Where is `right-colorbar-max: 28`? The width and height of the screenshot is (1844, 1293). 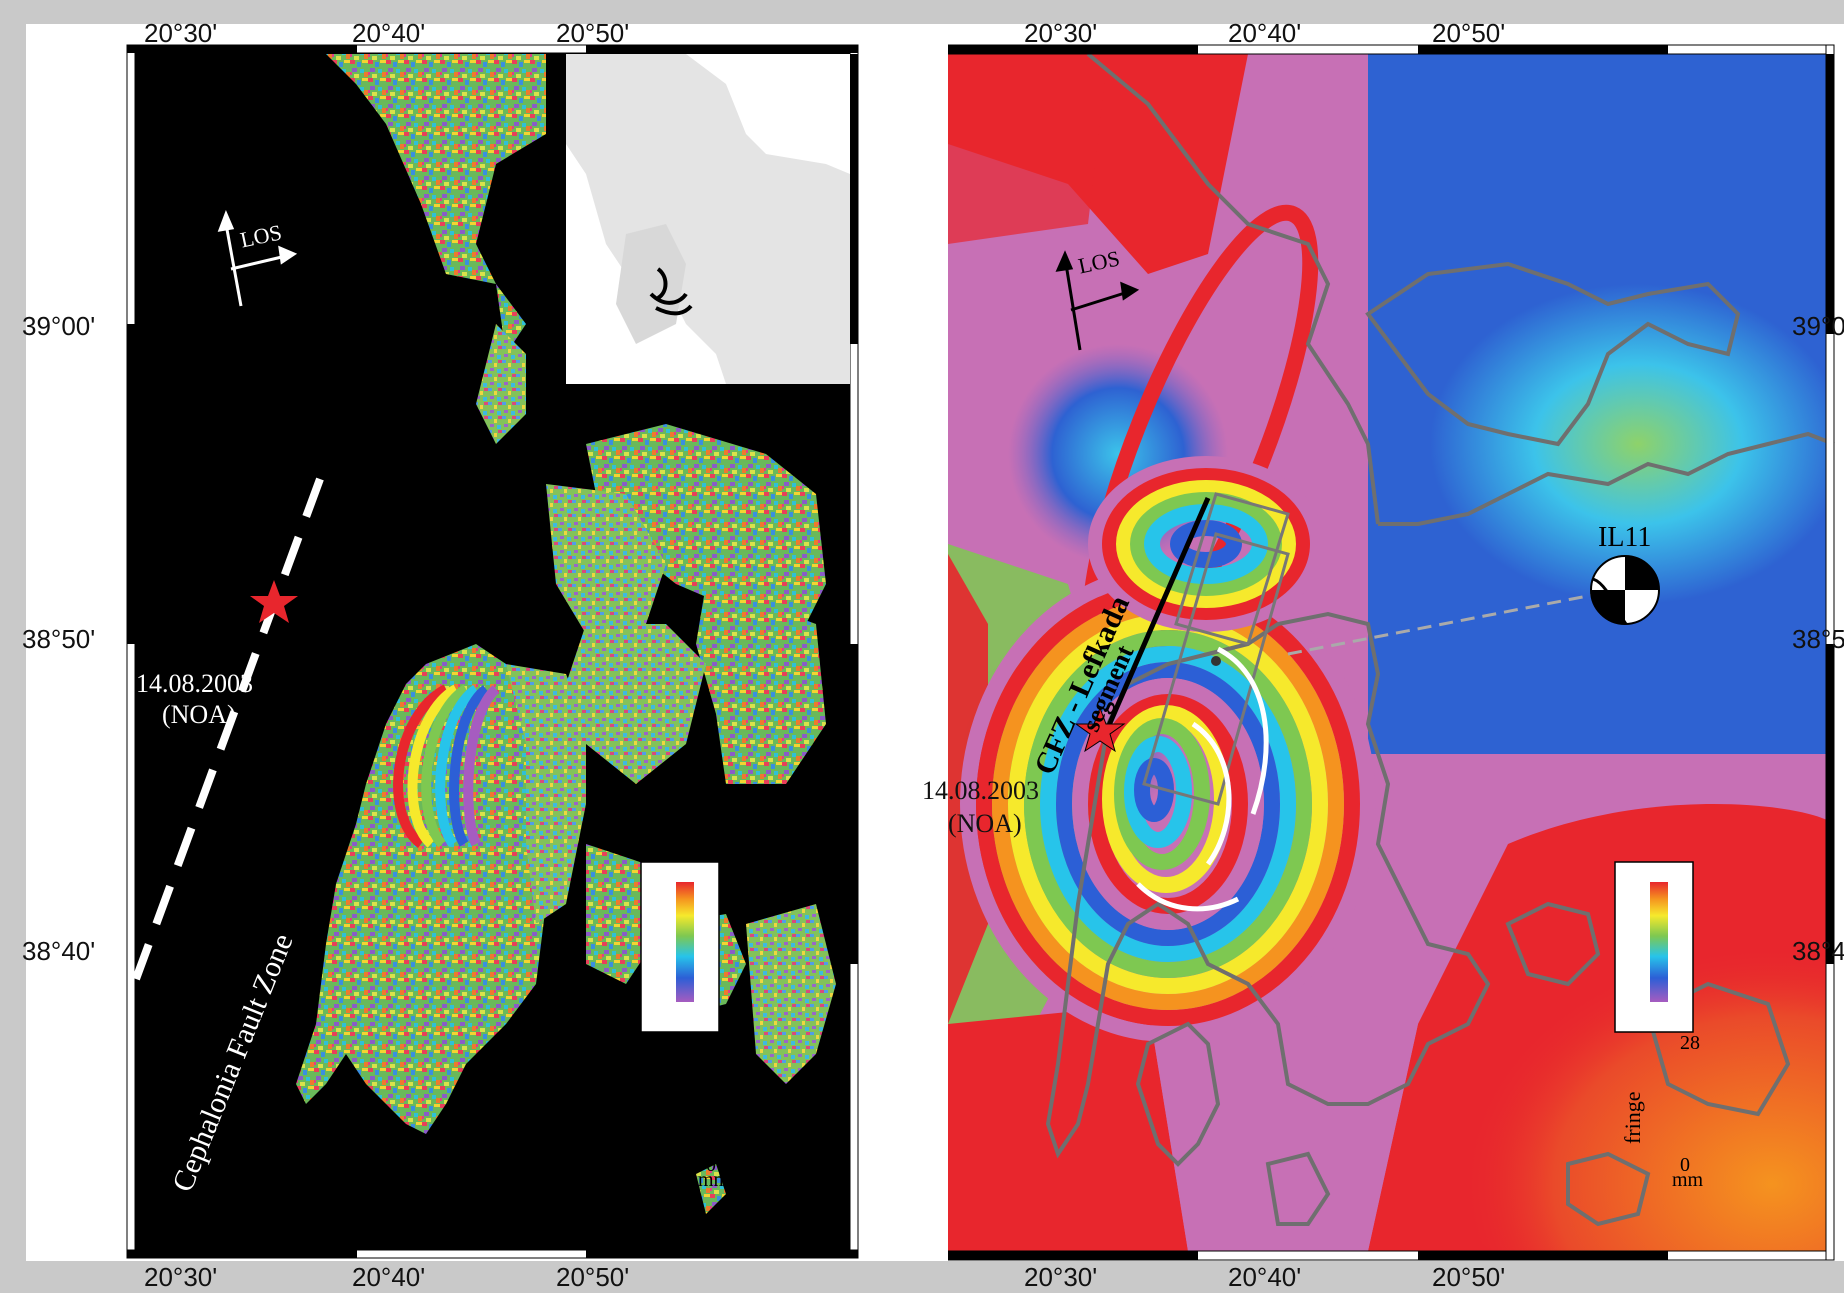 right-colorbar-max: 28 is located at coordinates (1690, 1043).